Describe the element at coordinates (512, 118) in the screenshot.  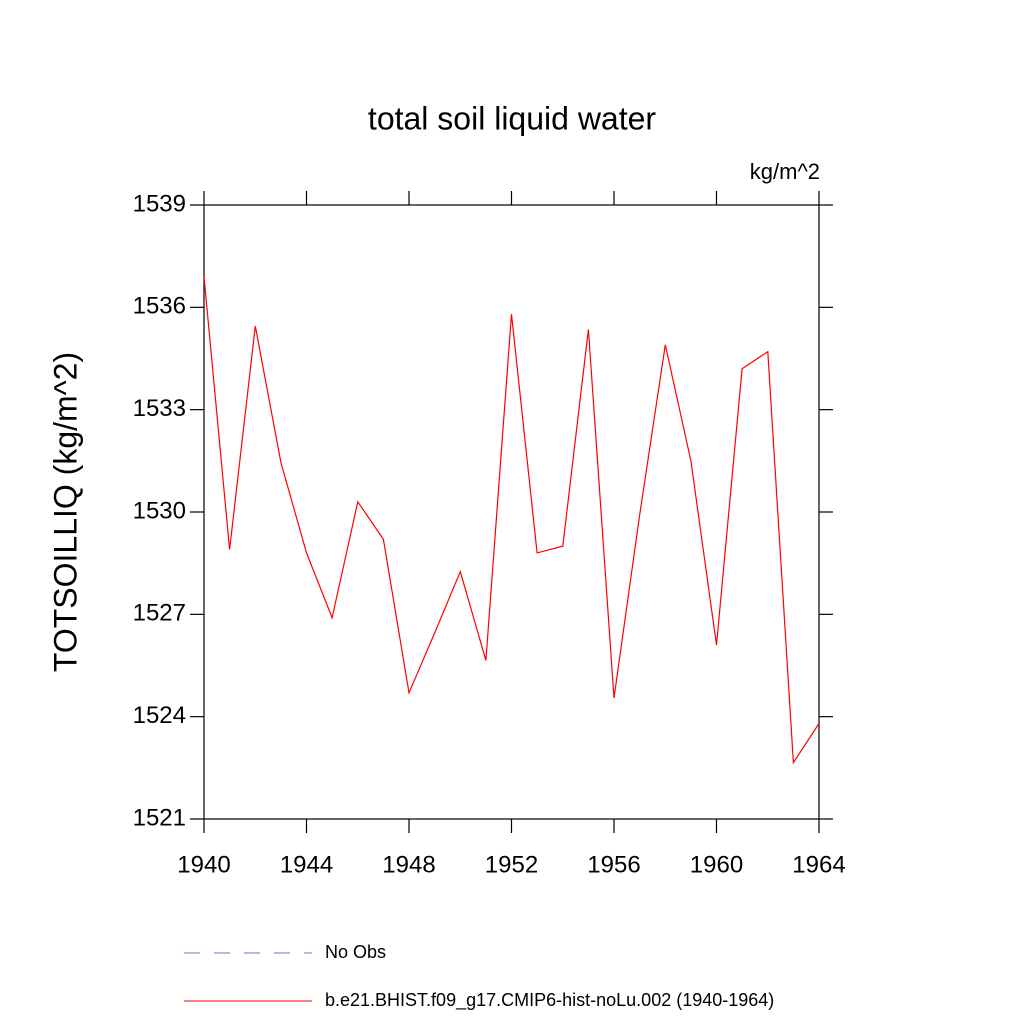
I see `chart-title: total soil liquid water` at that location.